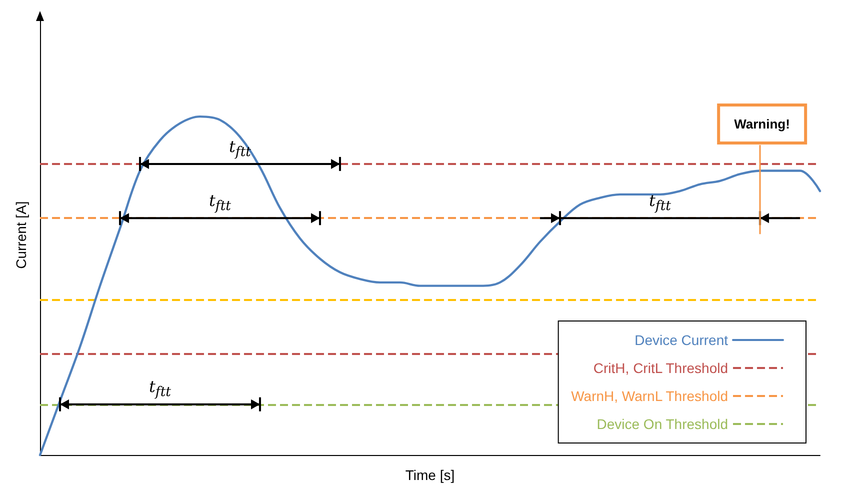 This screenshot has width=842, height=487. I want to click on y-axis-title: Current [A], so click(21, 235).